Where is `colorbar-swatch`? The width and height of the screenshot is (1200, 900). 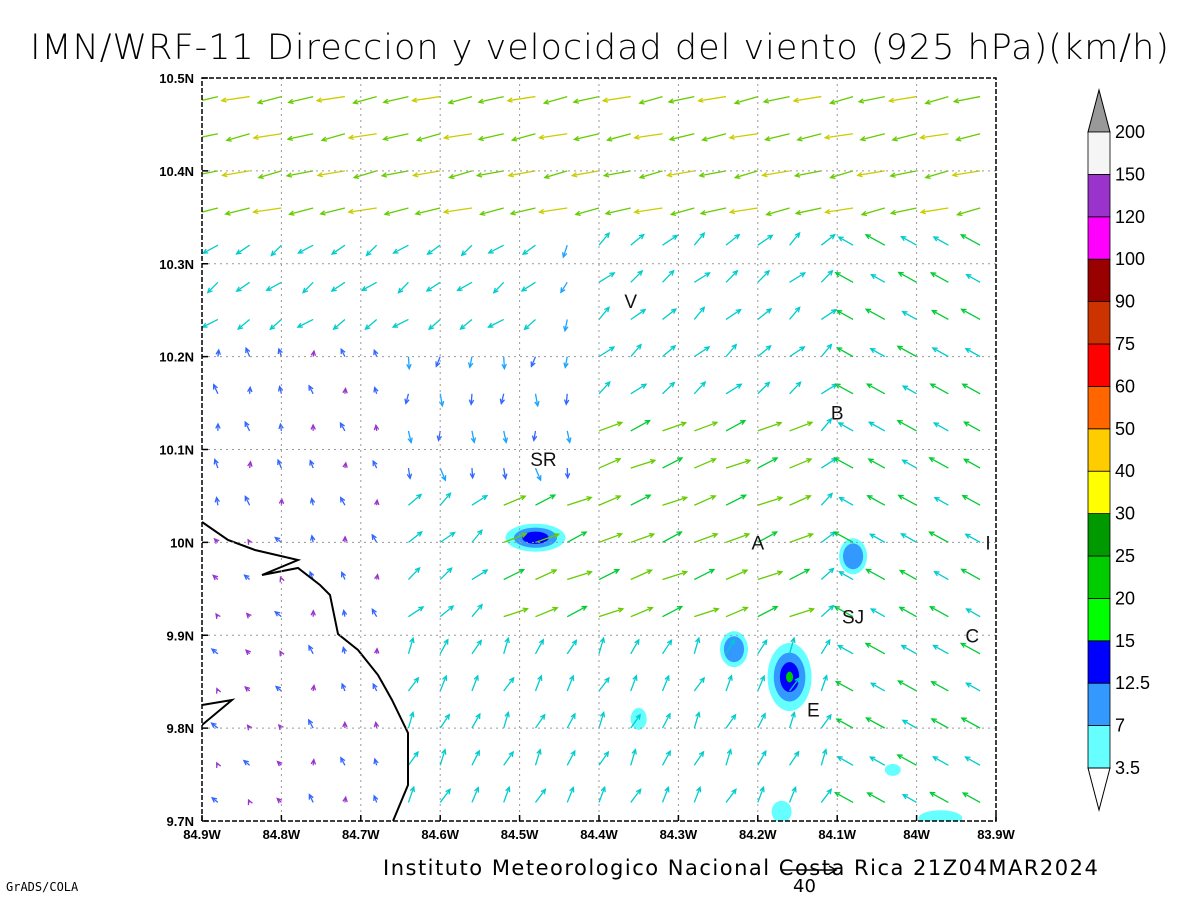
colorbar-swatch is located at coordinates (1099, 662).